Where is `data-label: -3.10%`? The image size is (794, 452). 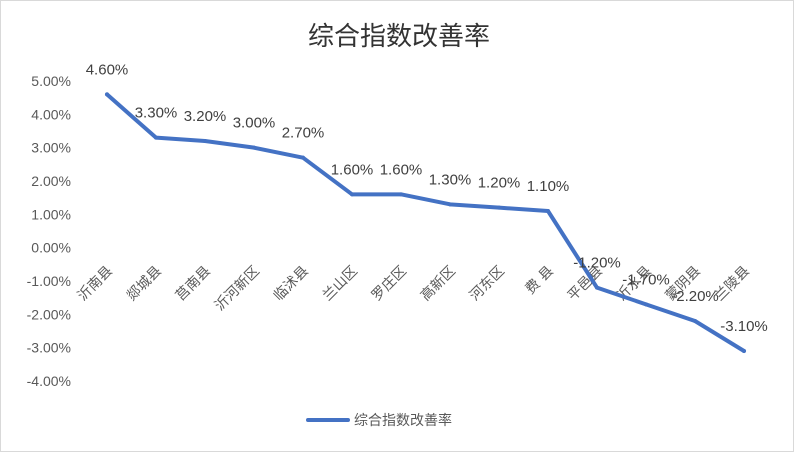
data-label: -3.10% is located at coordinates (744, 326).